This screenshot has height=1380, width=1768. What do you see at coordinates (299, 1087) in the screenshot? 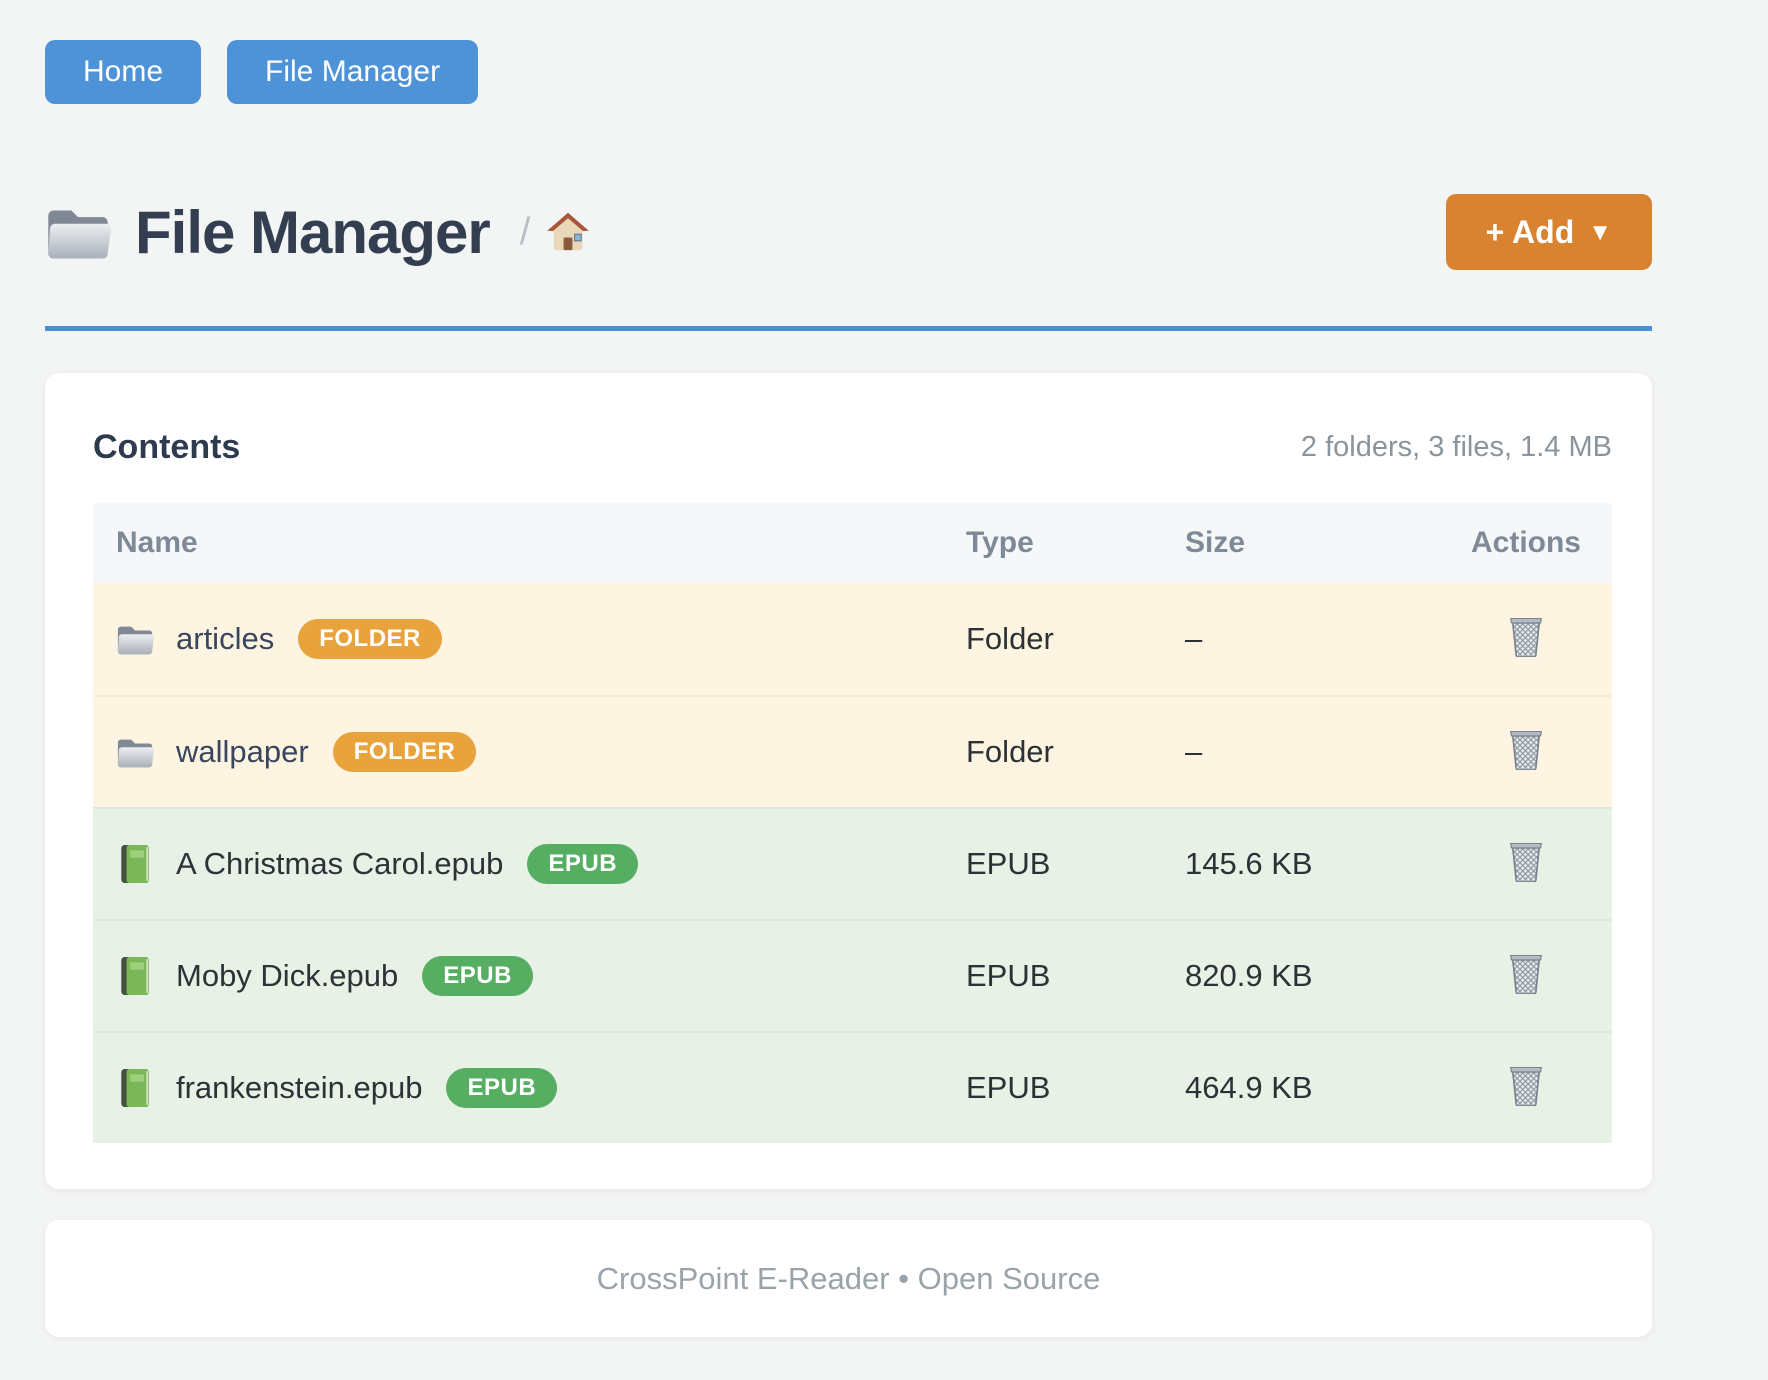
I see `file-name: frankenstein.epub` at bounding box center [299, 1087].